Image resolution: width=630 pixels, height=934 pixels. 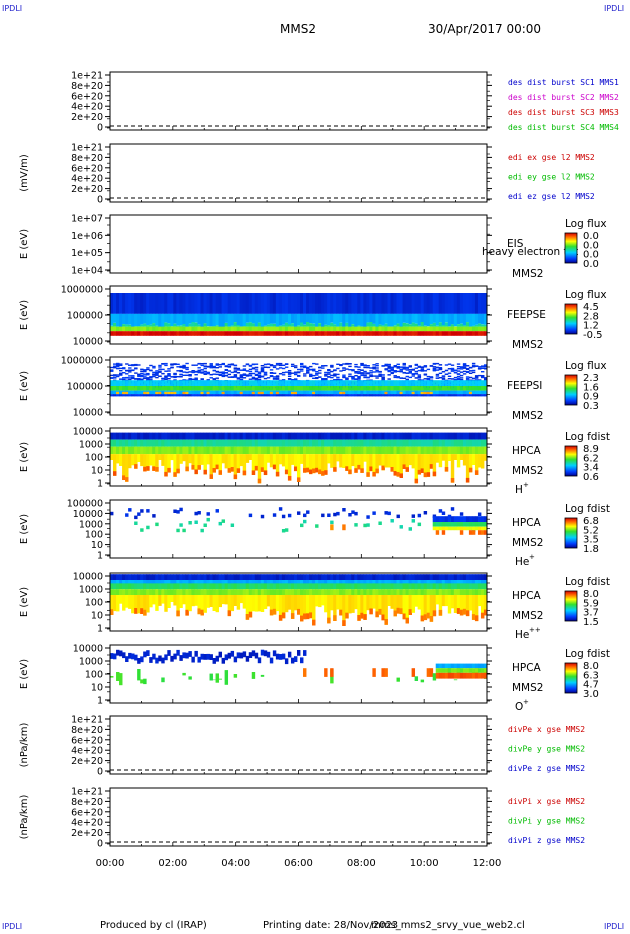 I want to click on panel-2-ytick-label: 4e+20, so click(x=87, y=179).